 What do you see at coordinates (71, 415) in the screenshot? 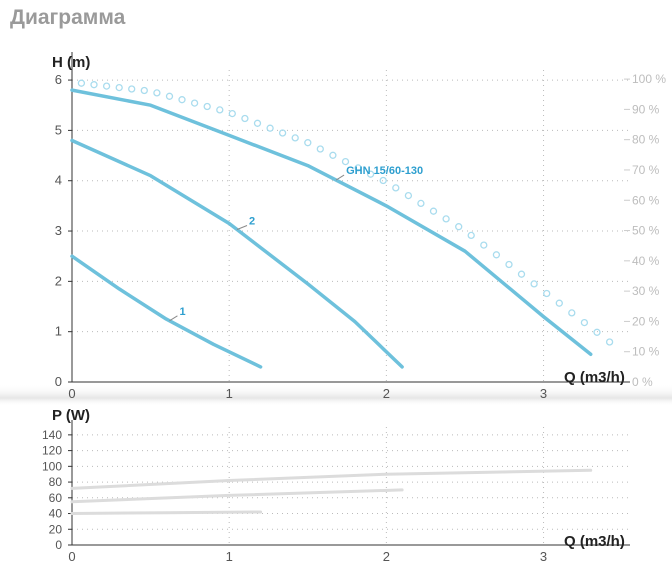
I see `y-axis-title: P (W)` at bounding box center [71, 415].